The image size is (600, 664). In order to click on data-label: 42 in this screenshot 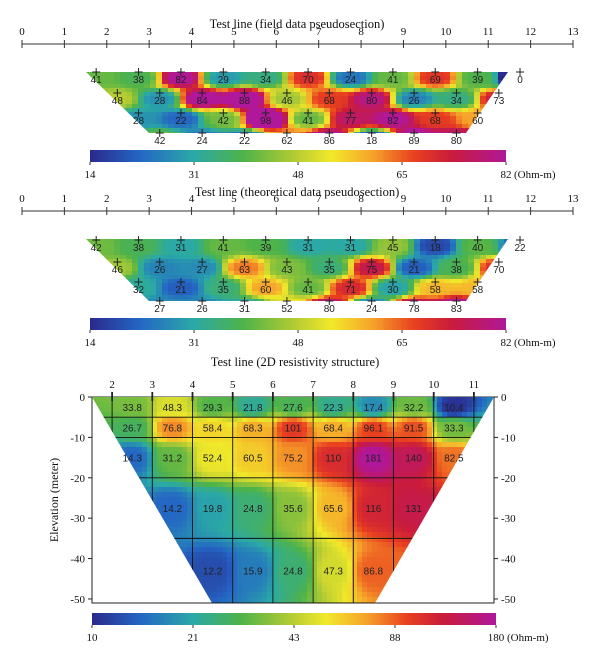, I will do `click(97, 248)`.